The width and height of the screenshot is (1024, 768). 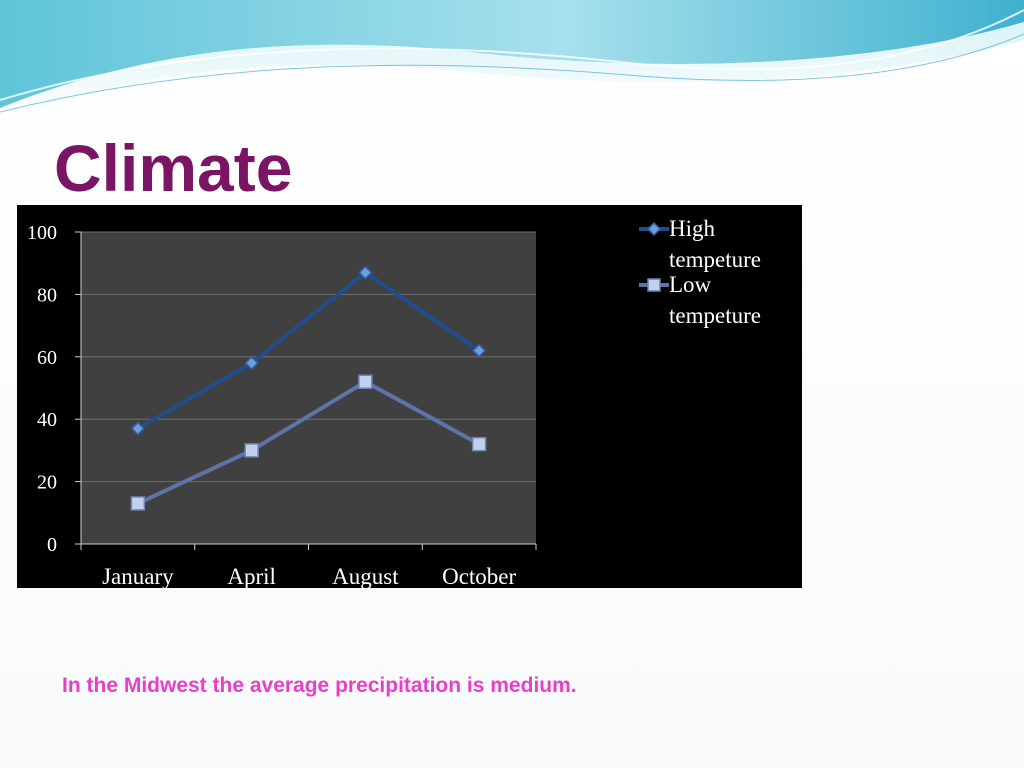 I want to click on y-tick-label: 60, so click(x=47, y=358).